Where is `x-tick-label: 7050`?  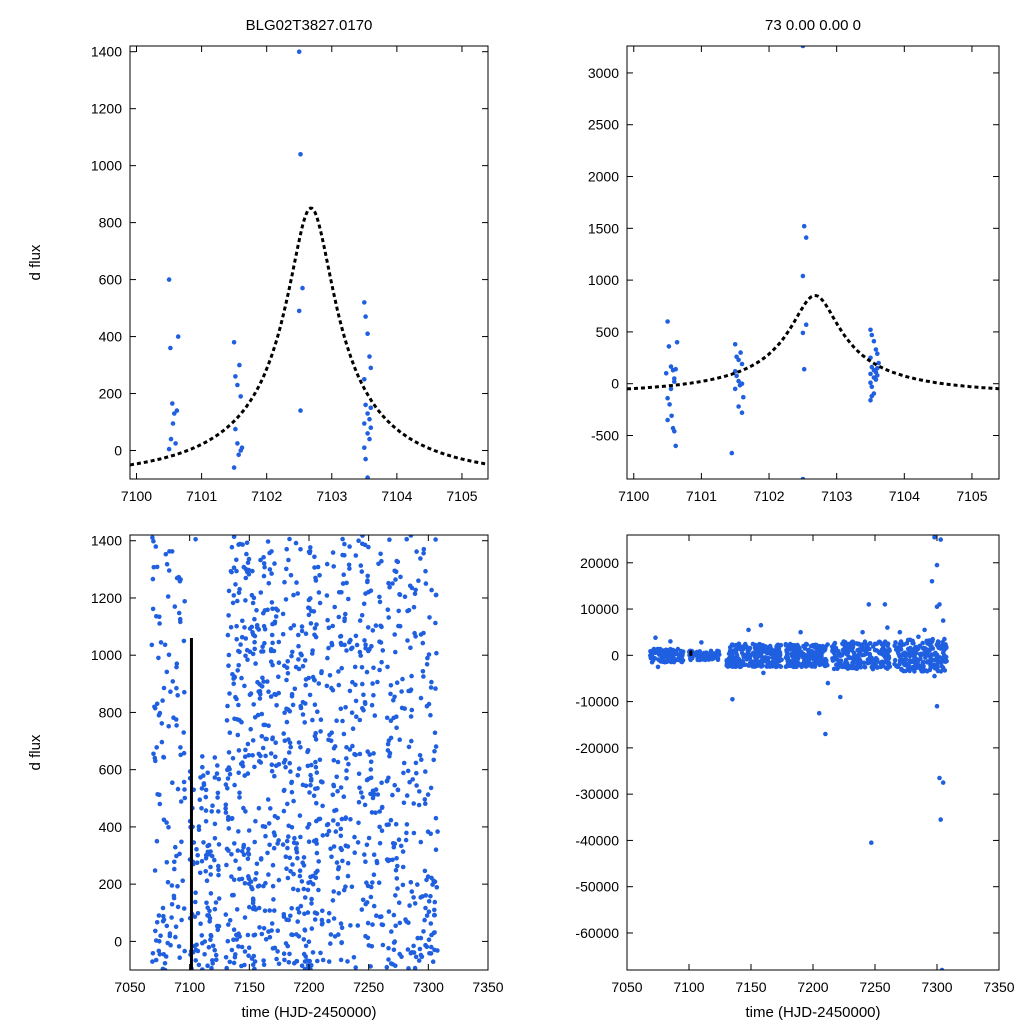 x-tick-label: 7050 is located at coordinates (129, 987).